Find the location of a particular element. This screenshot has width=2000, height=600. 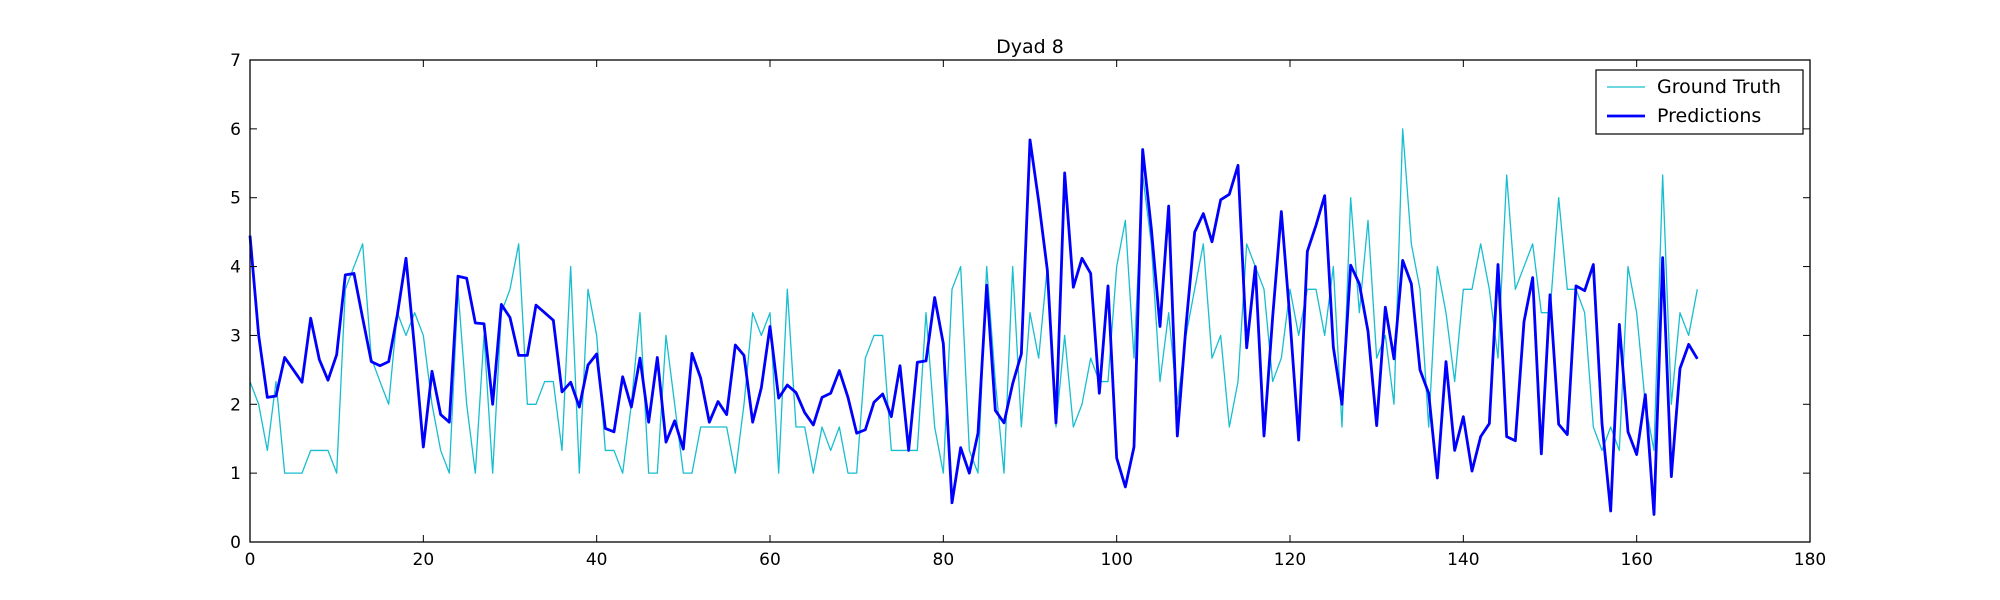

legend: Ground Truth Predictions is located at coordinates (1699, 102).